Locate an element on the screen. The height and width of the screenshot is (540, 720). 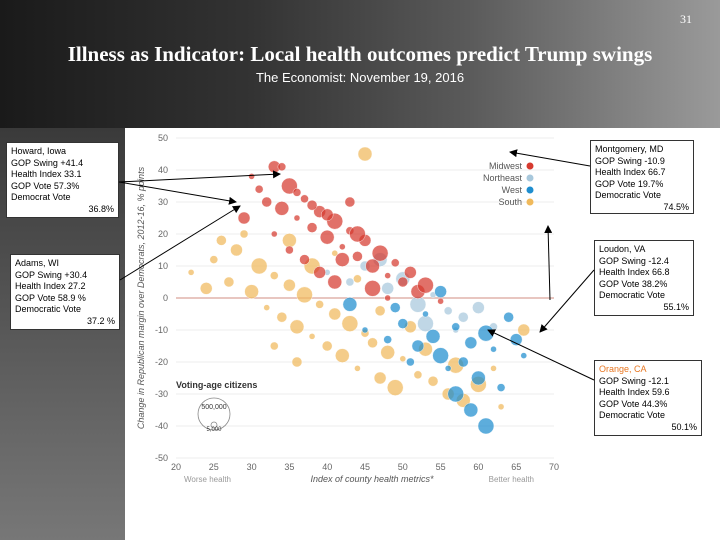
legend-dot-west is located at coordinates (530, 190).